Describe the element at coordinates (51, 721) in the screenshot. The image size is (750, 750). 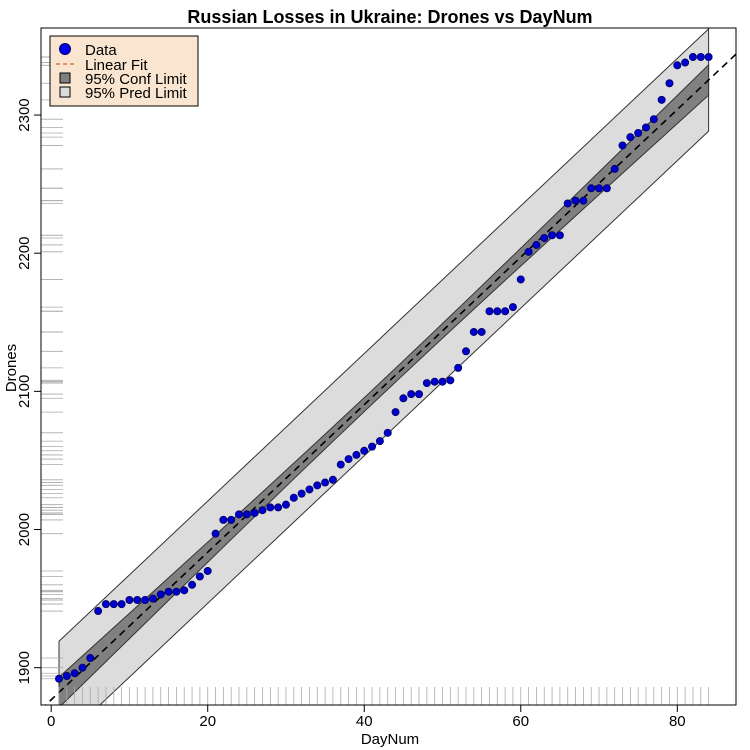
I see `x-tick-label: 0` at that location.